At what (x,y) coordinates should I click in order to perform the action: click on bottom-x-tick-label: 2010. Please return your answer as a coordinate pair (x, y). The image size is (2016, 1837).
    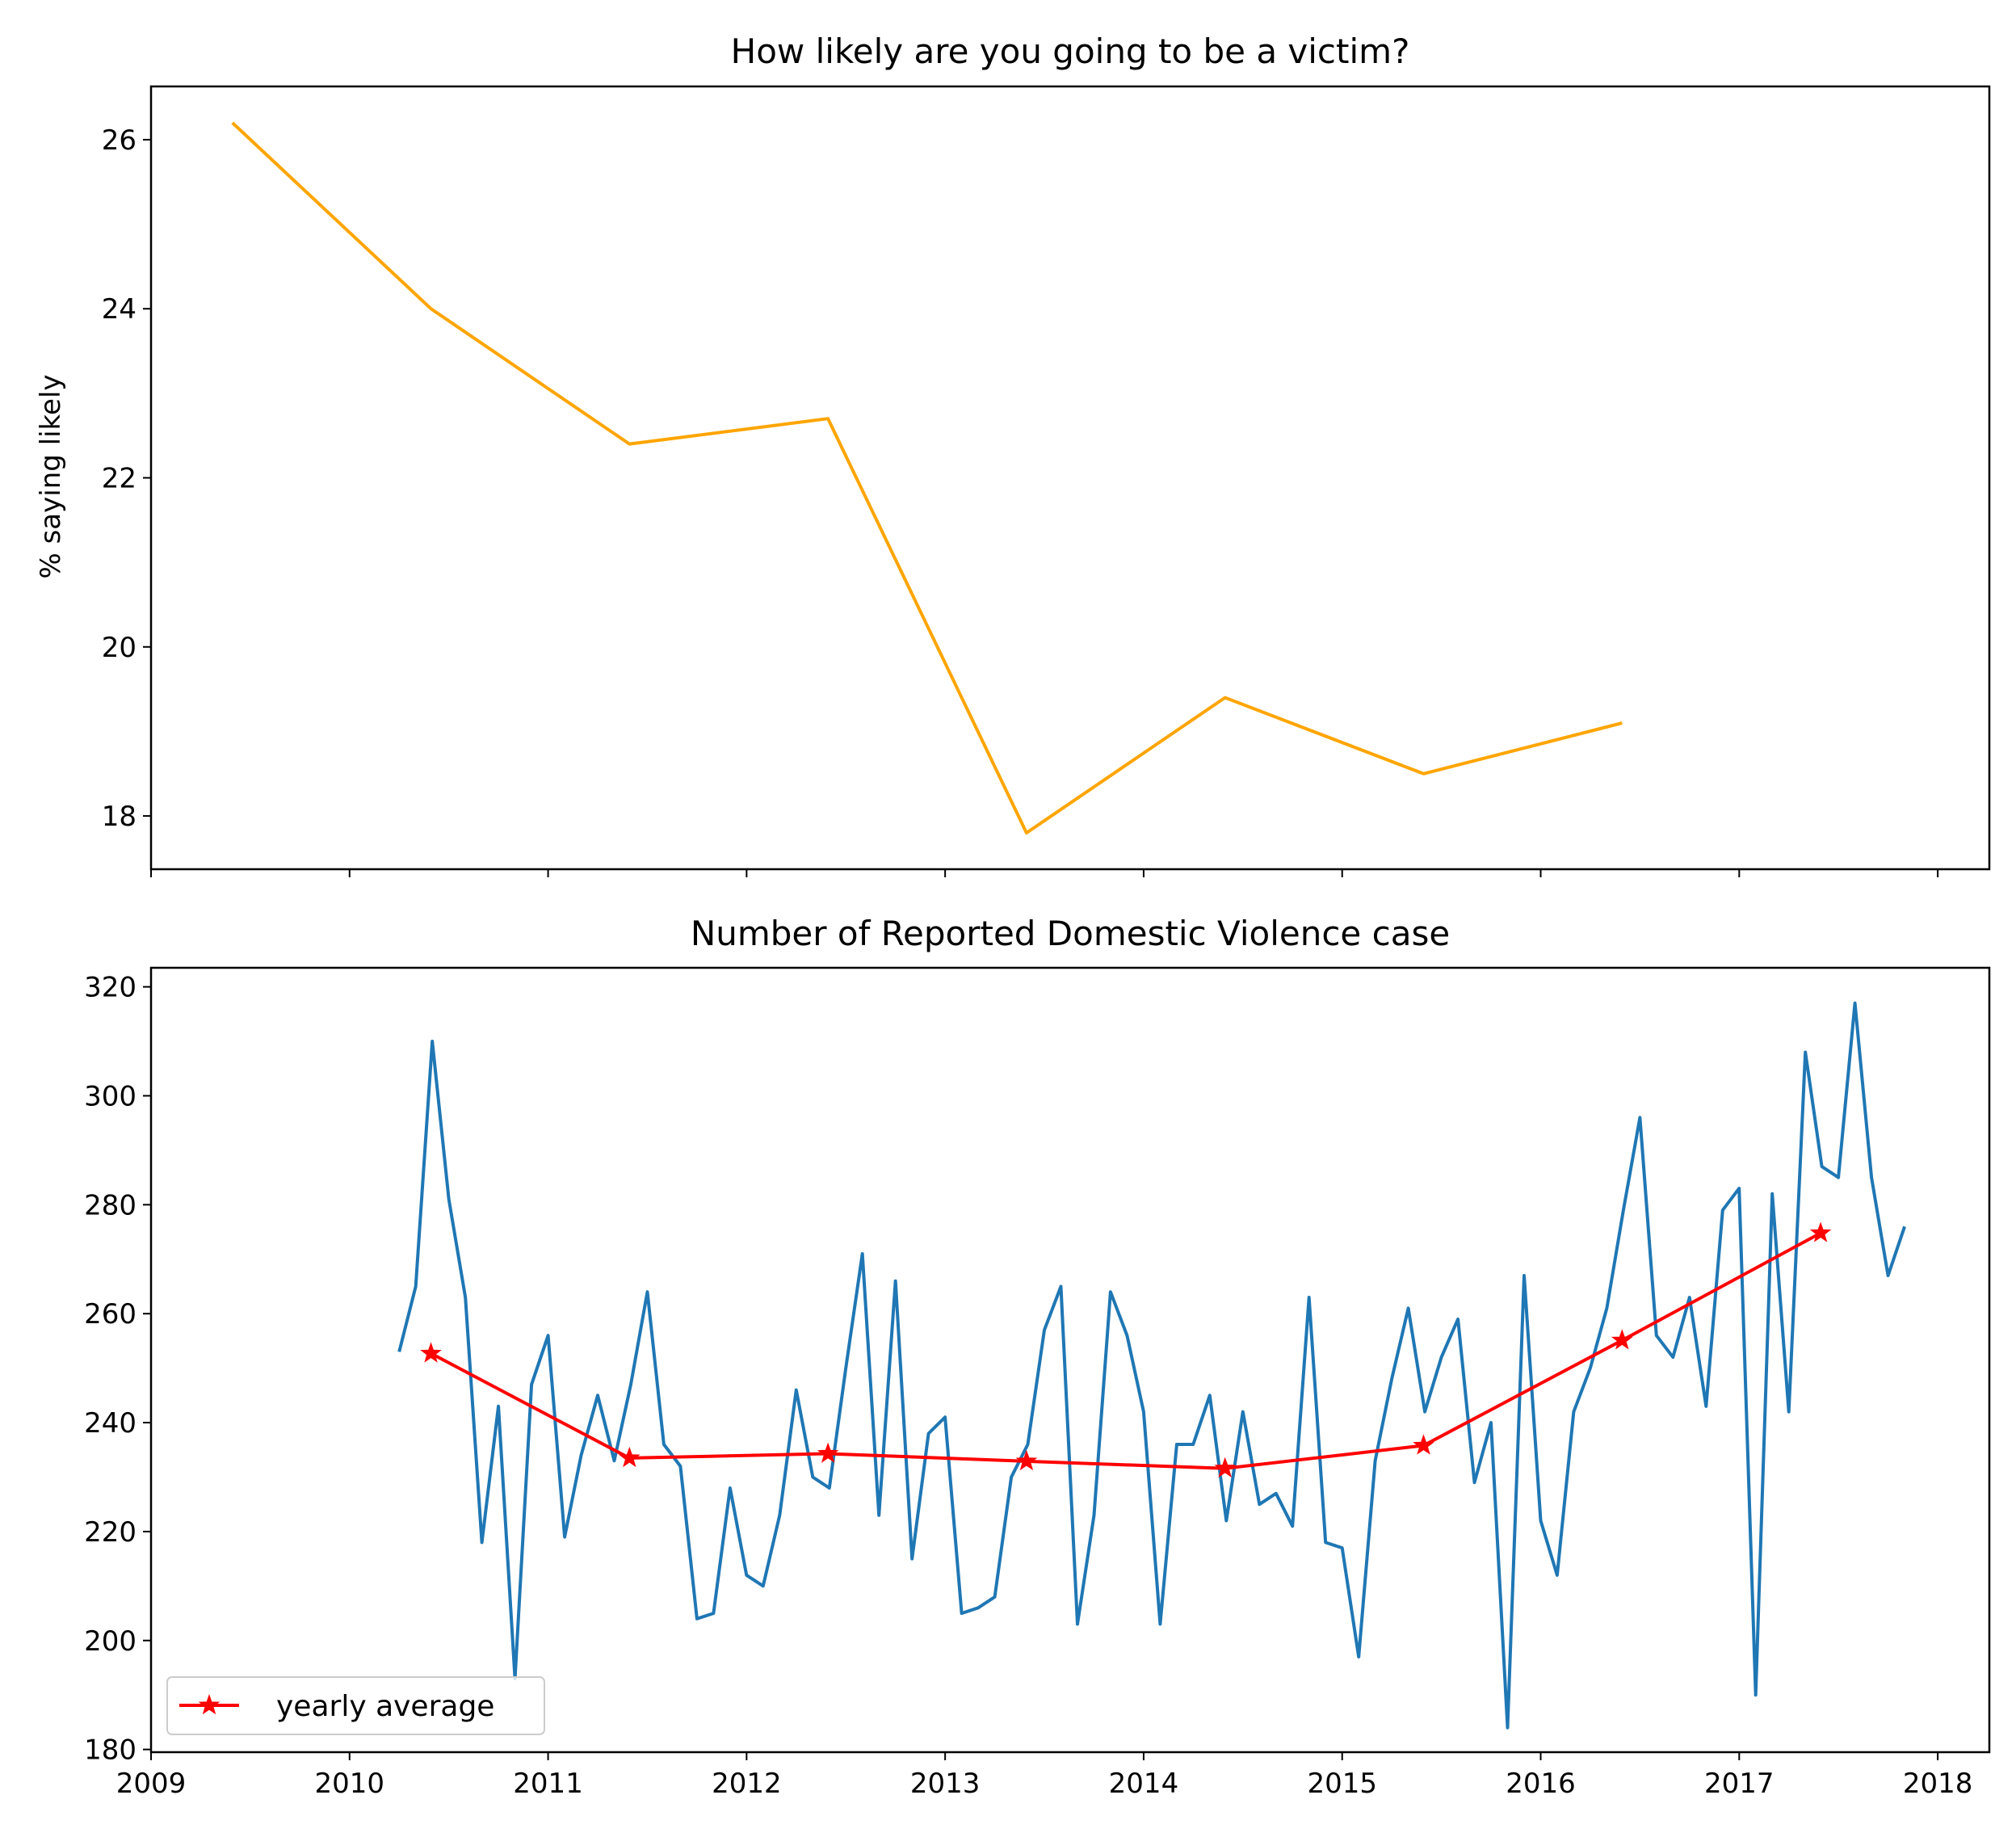
    Looking at the image, I should click on (350, 1784).